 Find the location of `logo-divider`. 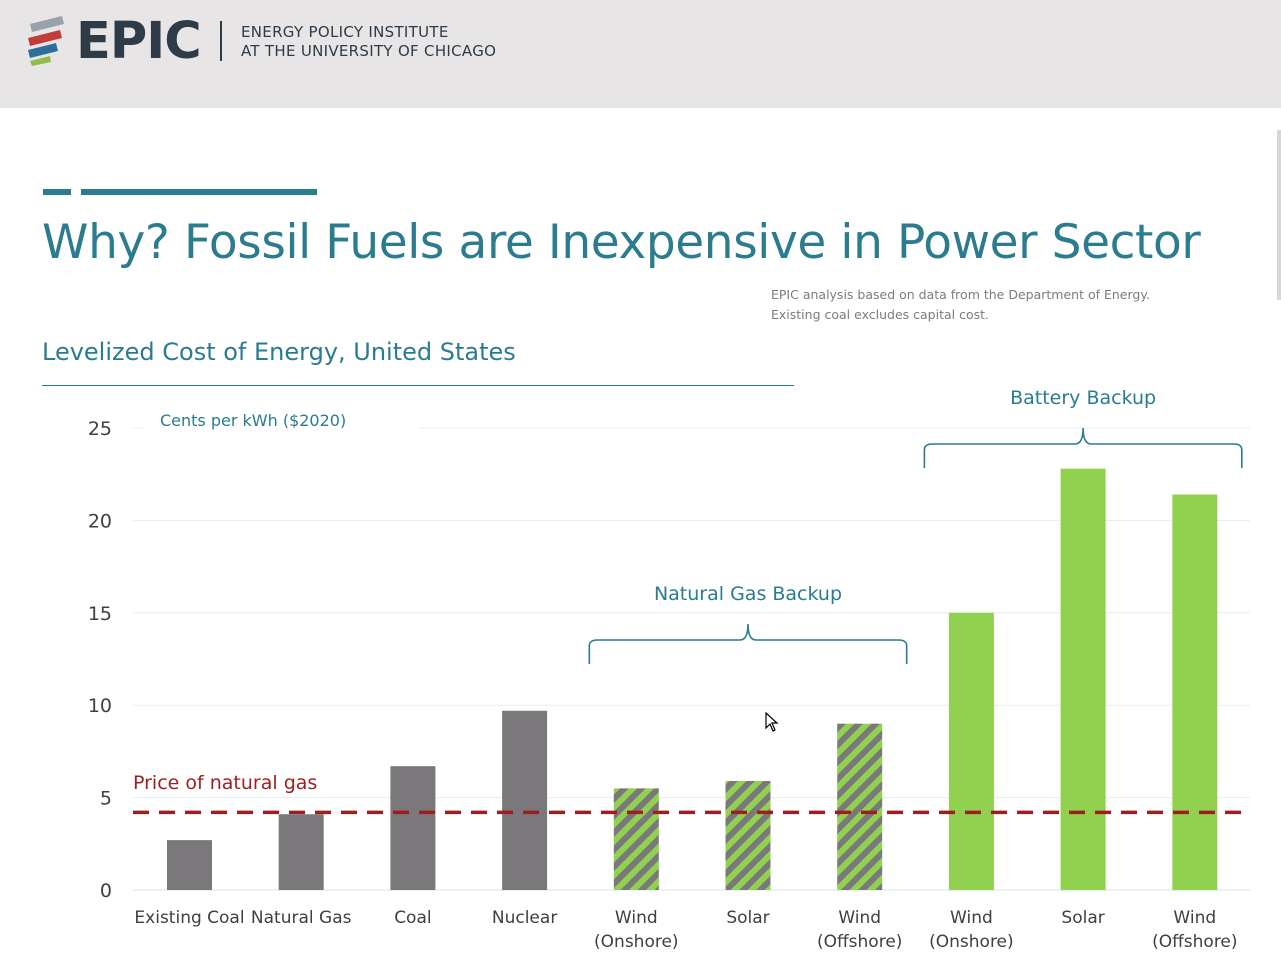

logo-divider is located at coordinates (221, 41).